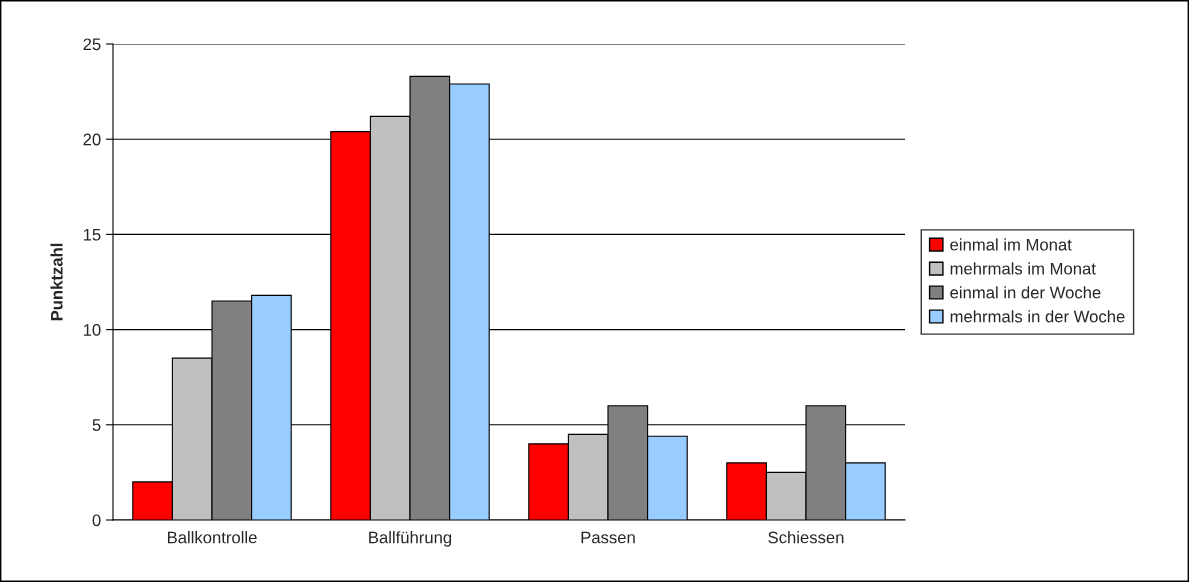 The image size is (1189, 582). I want to click on legend-label: mehrmals in der Woche, so click(1037, 316).